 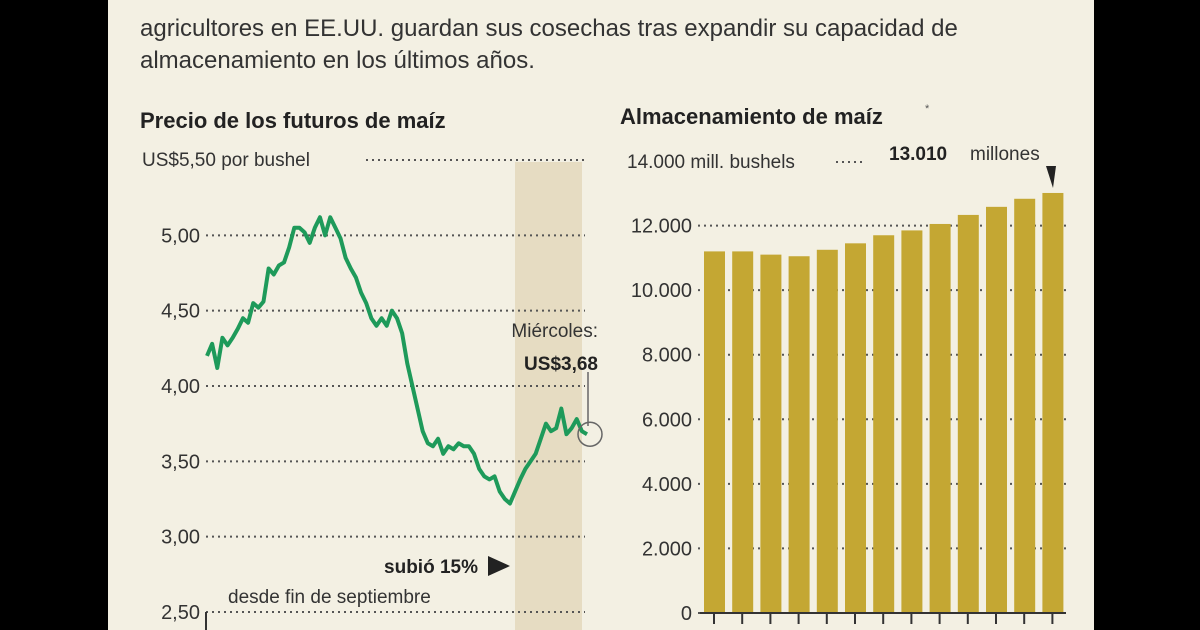 I want to click on pointer-icon, so click(x=1051, y=177).